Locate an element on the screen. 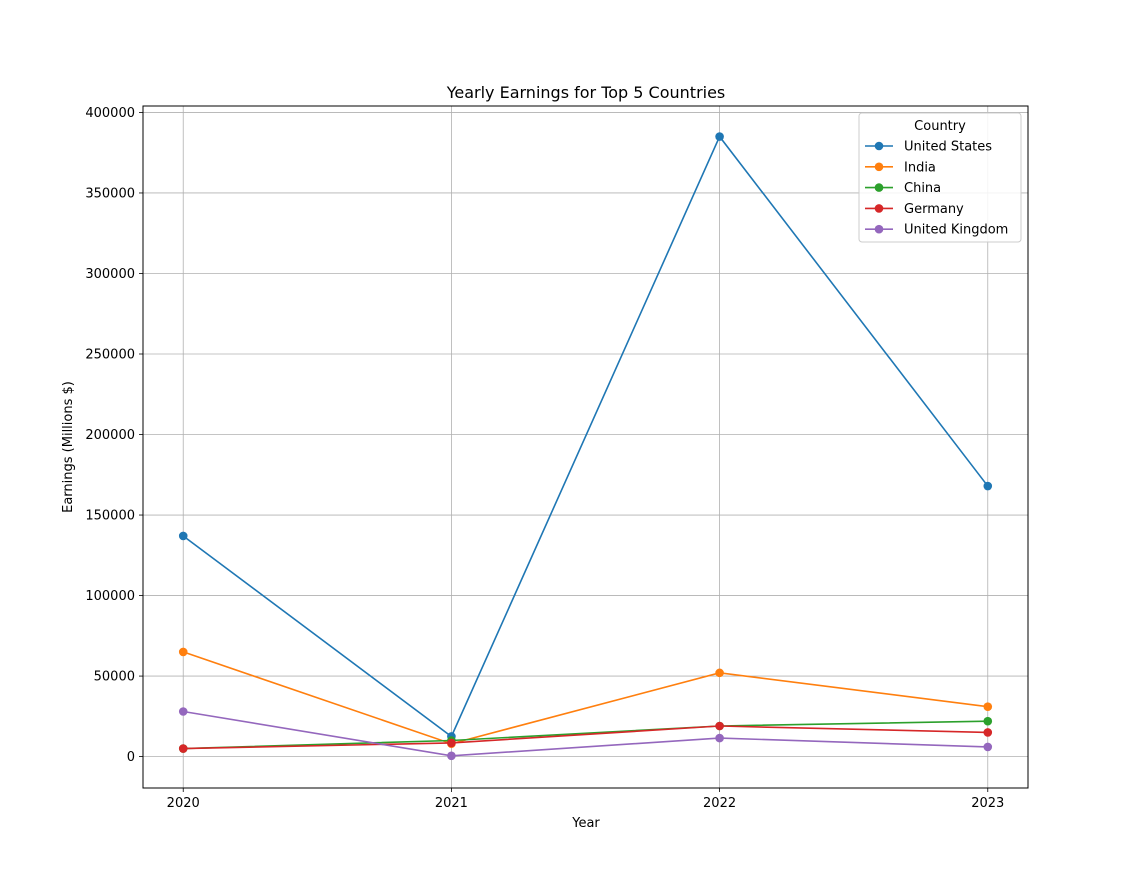 This screenshot has height=884, width=1142. x-tick-label: 2022 is located at coordinates (719, 803).